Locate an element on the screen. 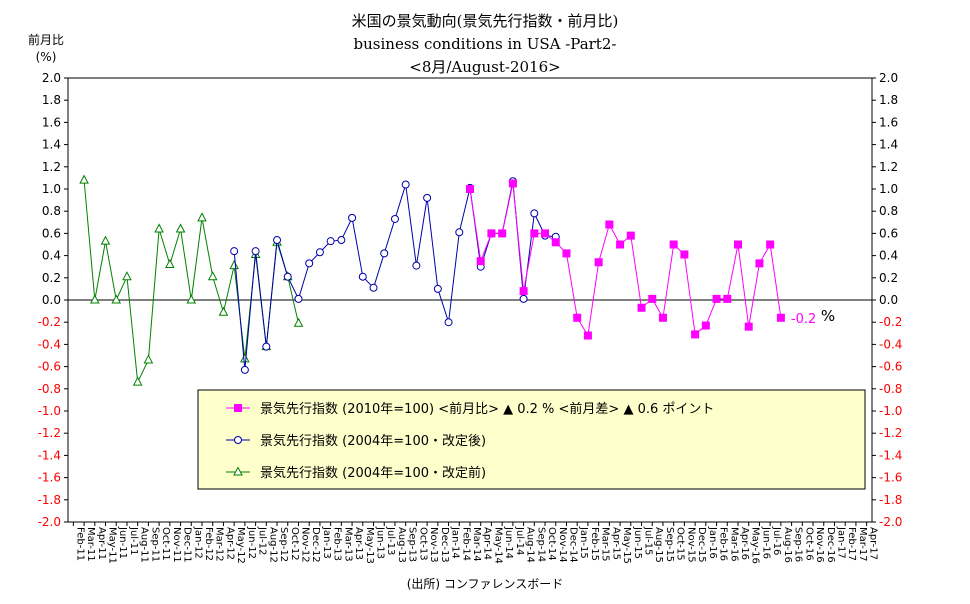  x-tick-label: Jan-15 is located at coordinates (583, 542).